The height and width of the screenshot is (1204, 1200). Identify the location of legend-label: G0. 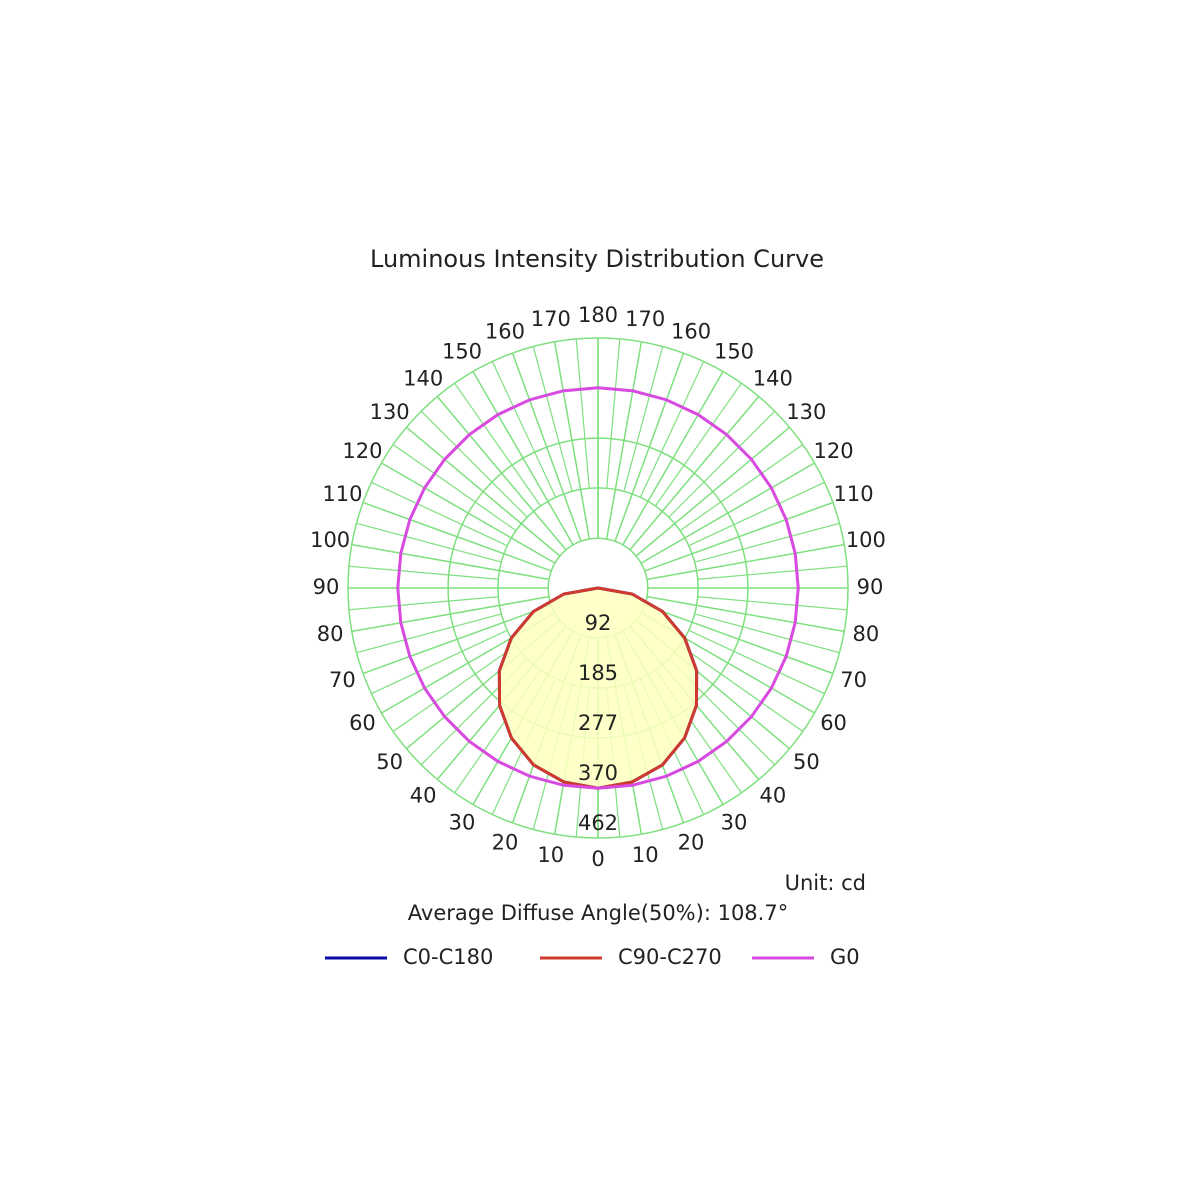
(845, 957).